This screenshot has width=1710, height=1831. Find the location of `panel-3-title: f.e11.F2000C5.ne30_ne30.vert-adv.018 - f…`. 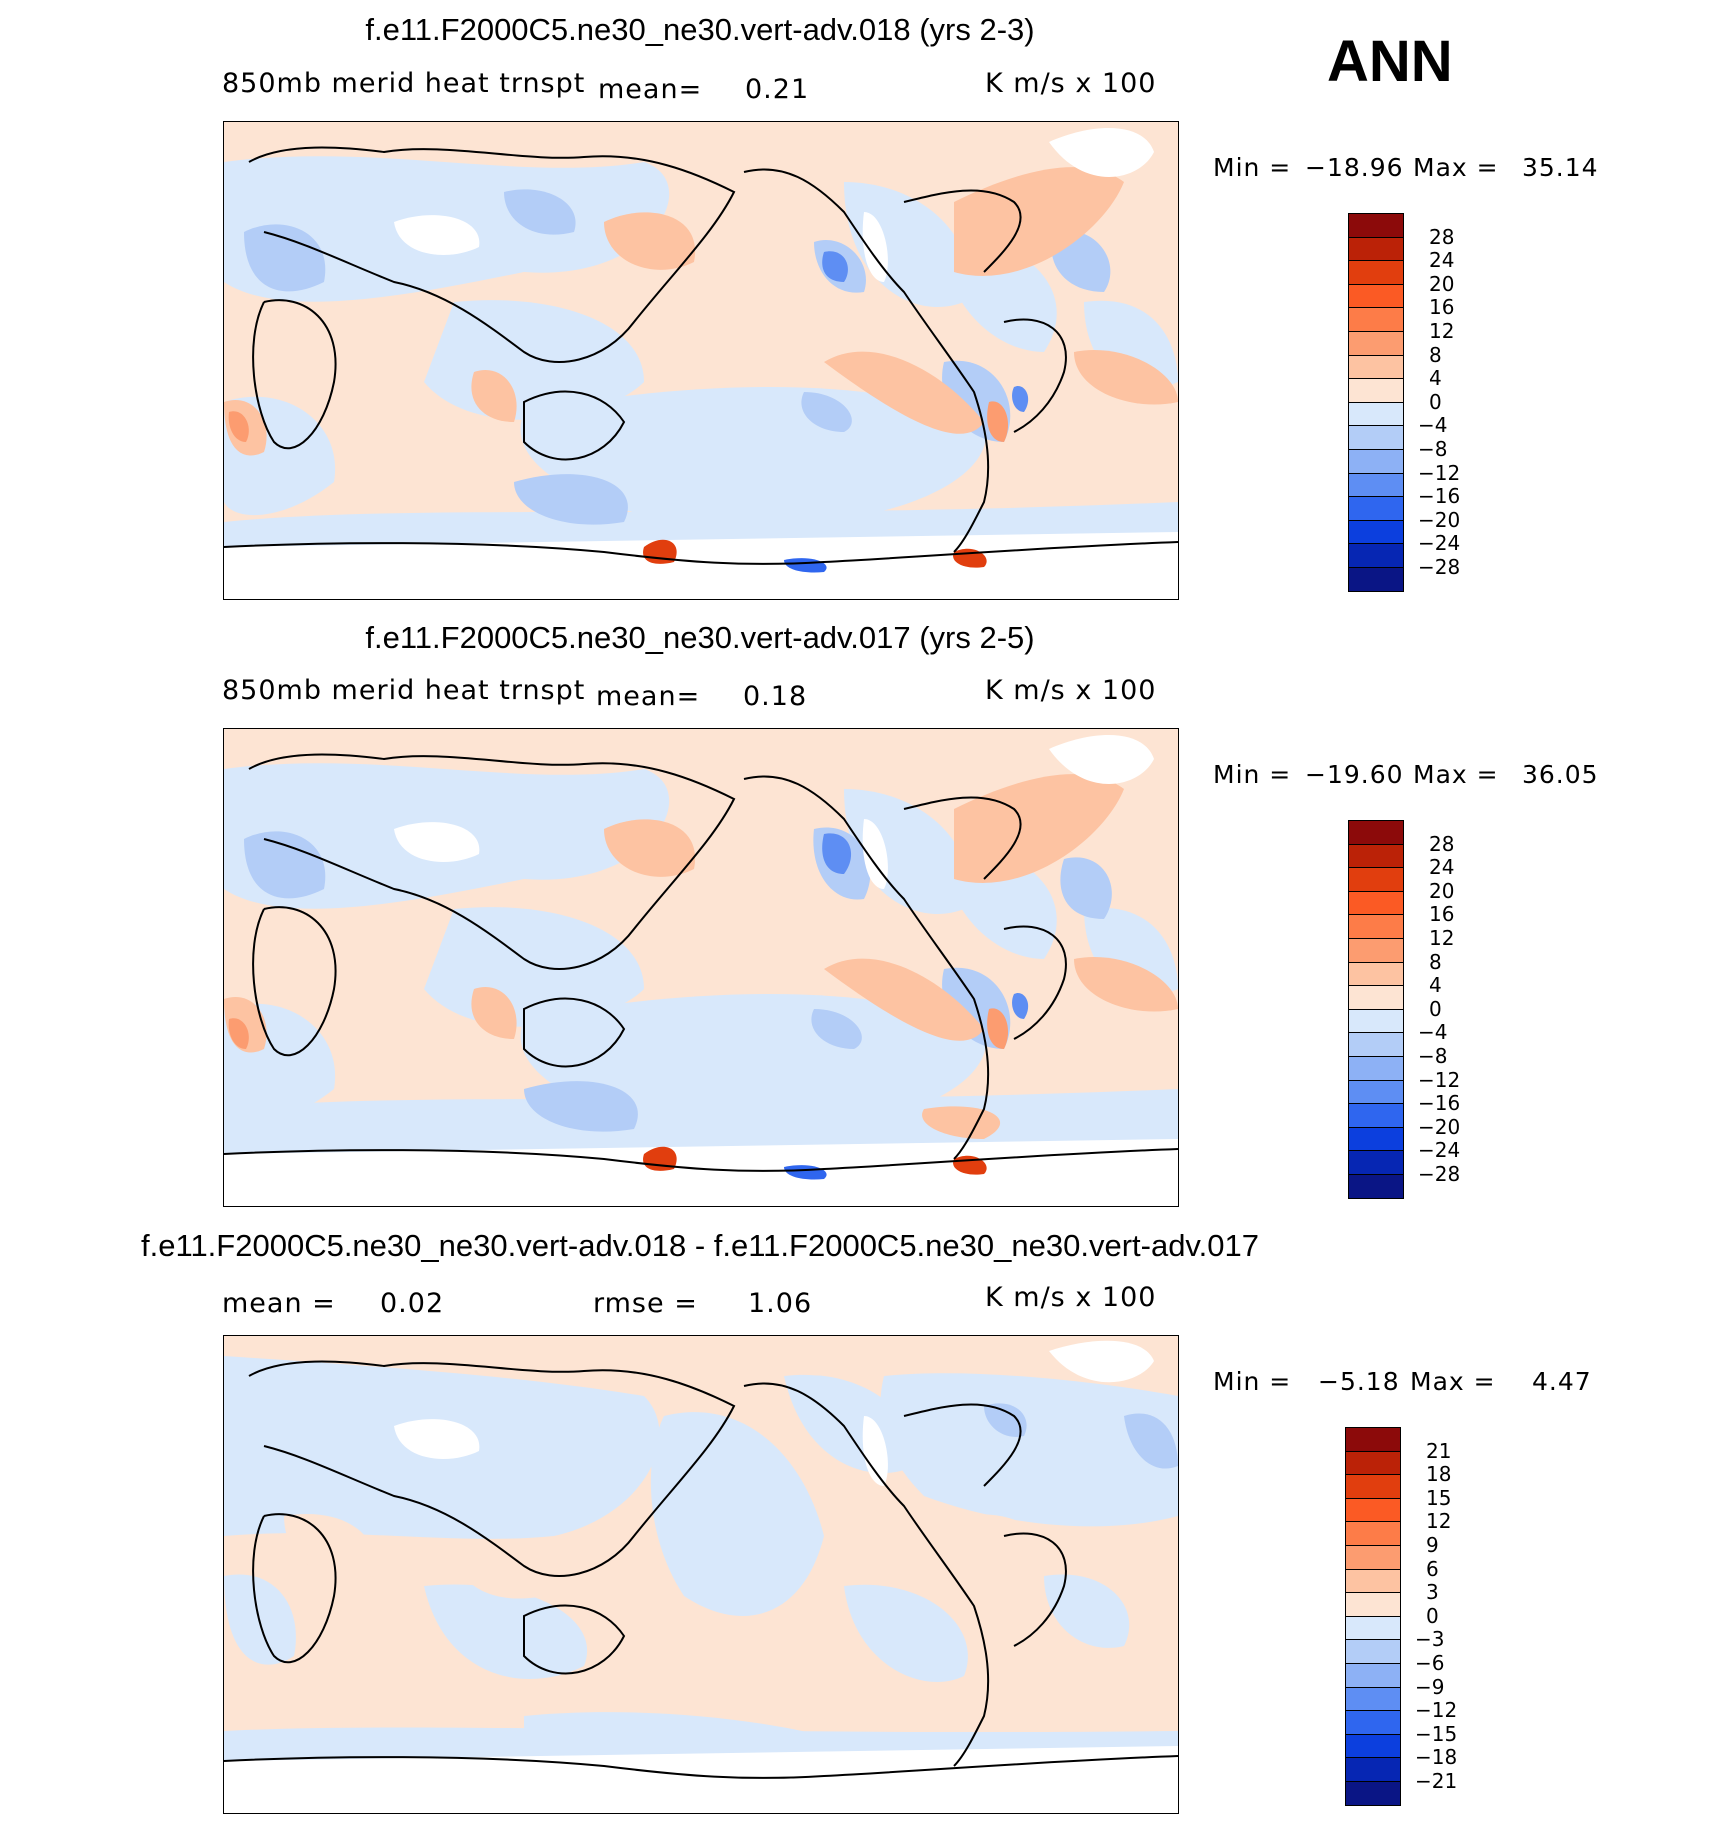

panel-3-title: f.e11.F2000C5.ne30_ne30.vert-adv.018 - f… is located at coordinates (700, 1245).